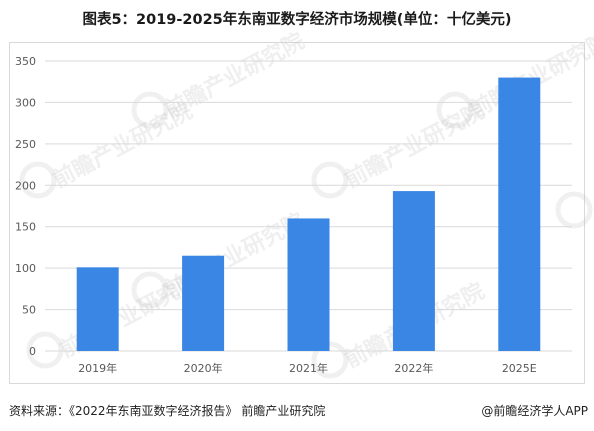 This screenshot has height=431, width=594. What do you see at coordinates (25, 227) in the screenshot?
I see `y-tick-label: 150` at bounding box center [25, 227].